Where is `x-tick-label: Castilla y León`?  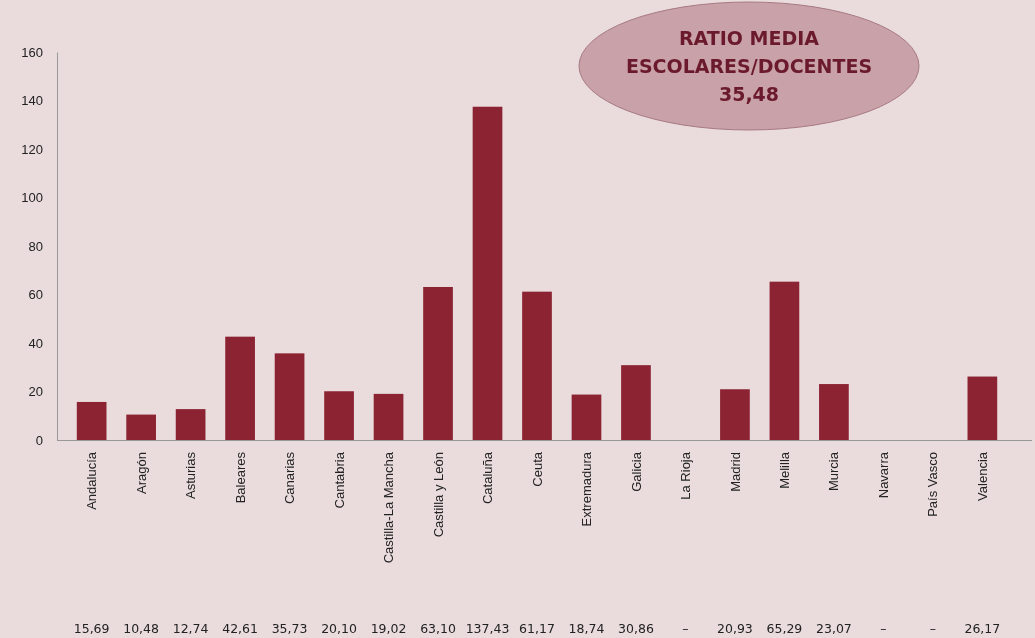 x-tick-label: Castilla y León is located at coordinates (438, 495).